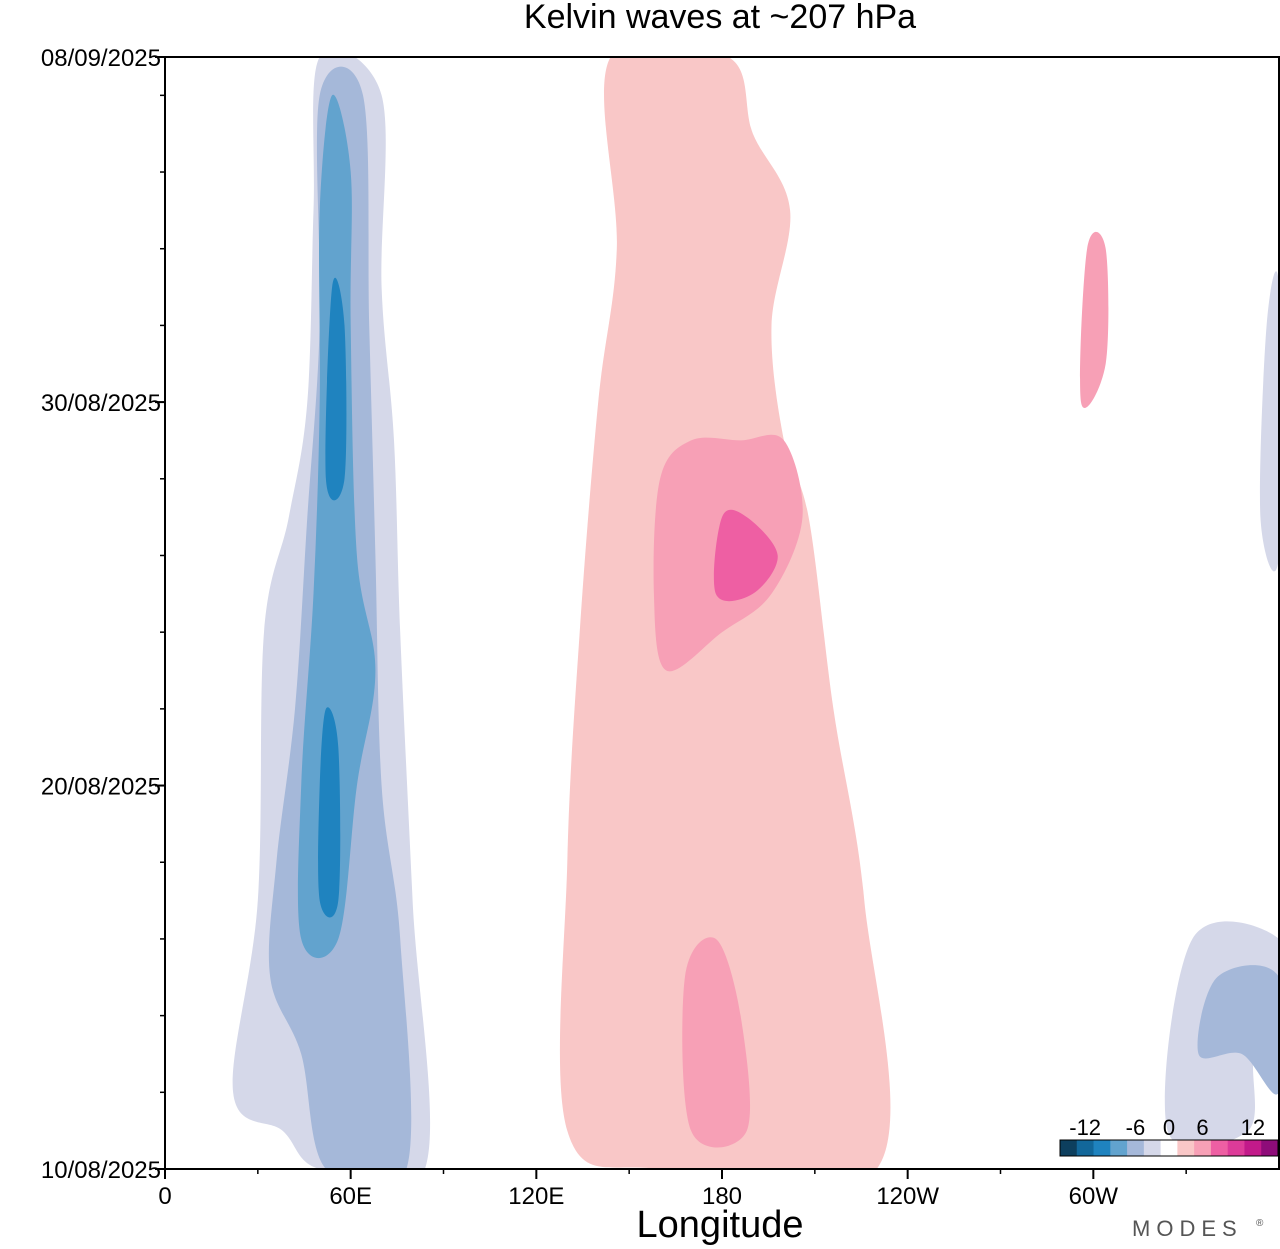  Describe the element at coordinates (722, 1196) in the screenshot. I see `x-tick-label-3: 180` at that location.